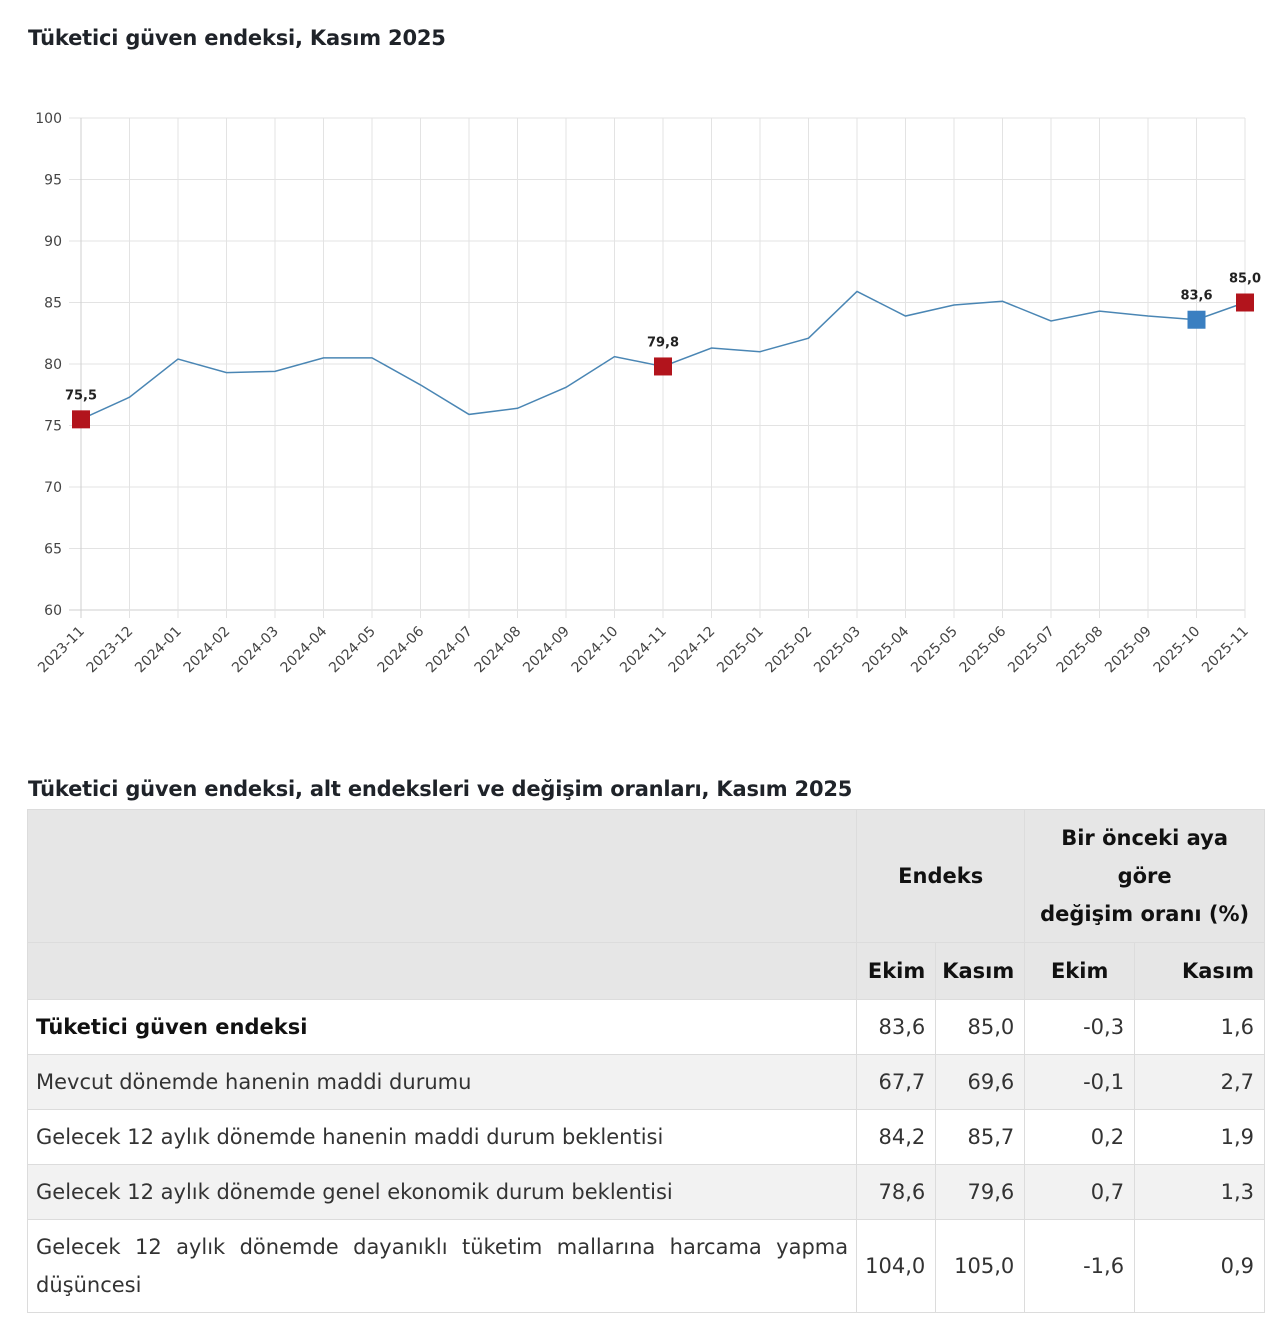 Image resolution: width=1280 pixels, height=1342 pixels. Describe the element at coordinates (442, 876) in the screenshot. I see `header-empty-cell` at that location.